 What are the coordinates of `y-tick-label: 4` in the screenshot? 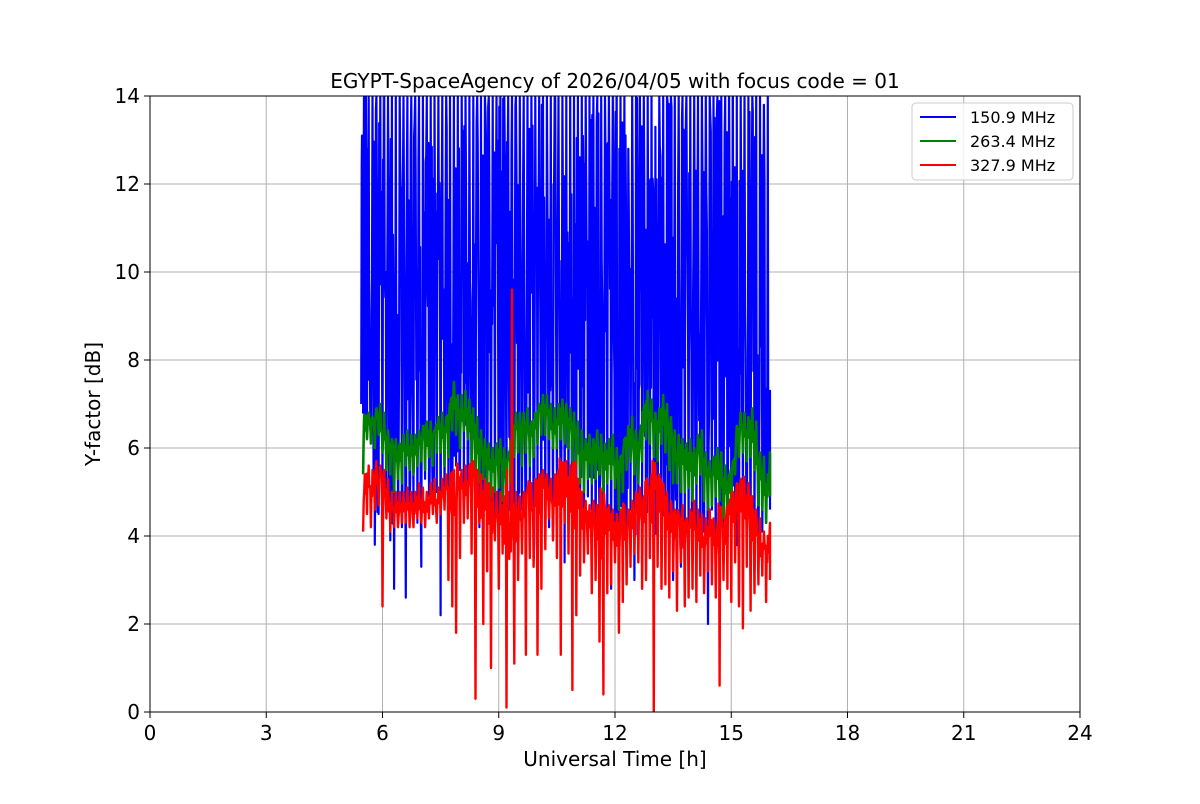 It's located at (133, 536).